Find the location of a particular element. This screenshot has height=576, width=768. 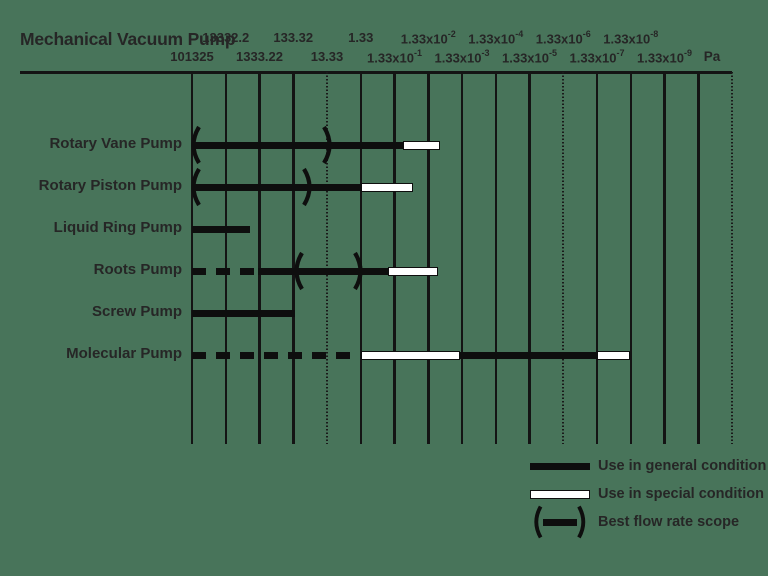

axis-tick-label: 1.33x10⁻⁷ is located at coordinates (597, 57).